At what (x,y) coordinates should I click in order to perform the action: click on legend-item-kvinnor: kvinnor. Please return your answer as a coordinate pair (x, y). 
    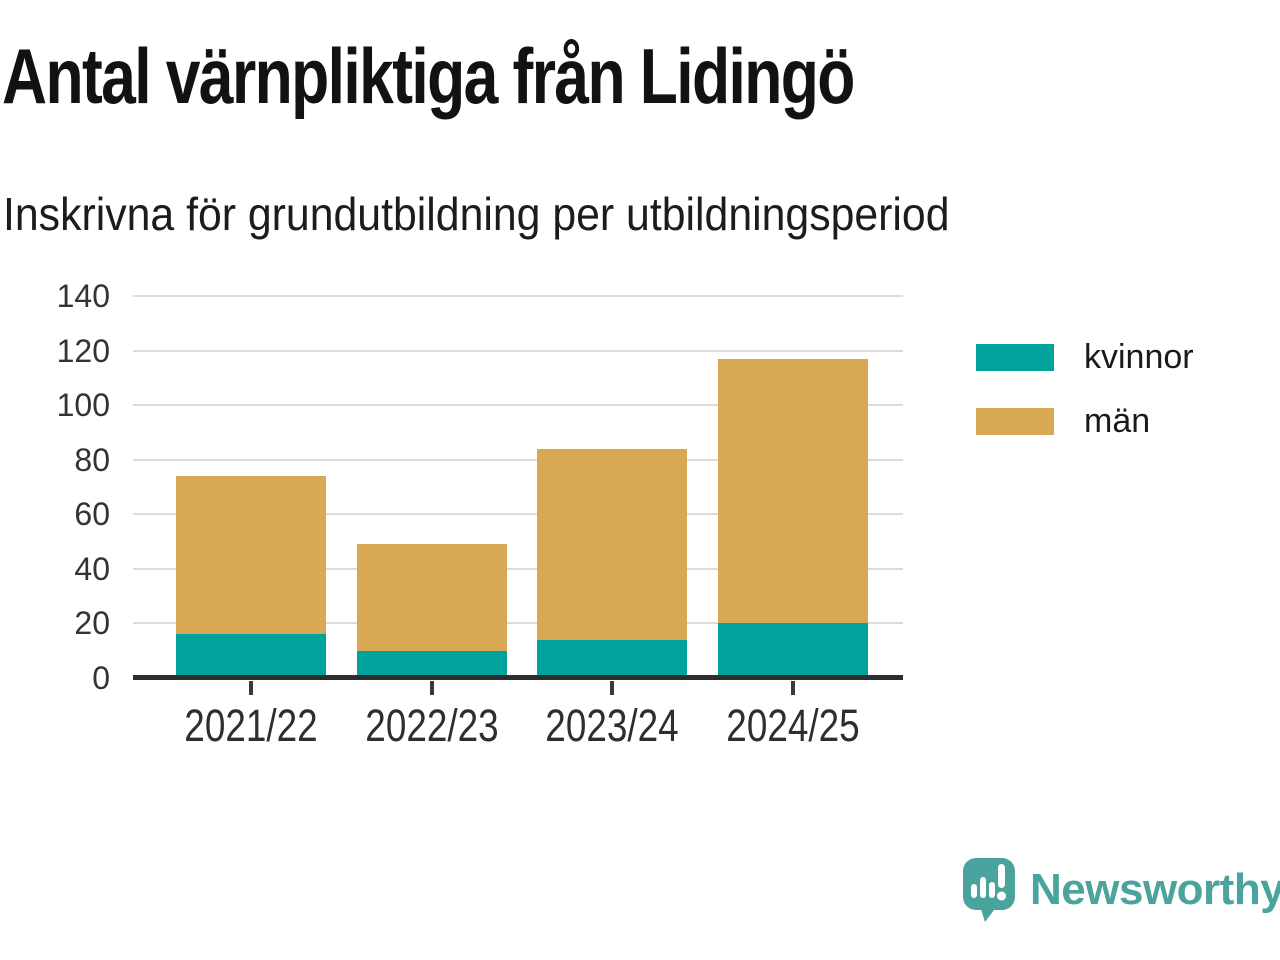
    Looking at the image, I should click on (1085, 357).